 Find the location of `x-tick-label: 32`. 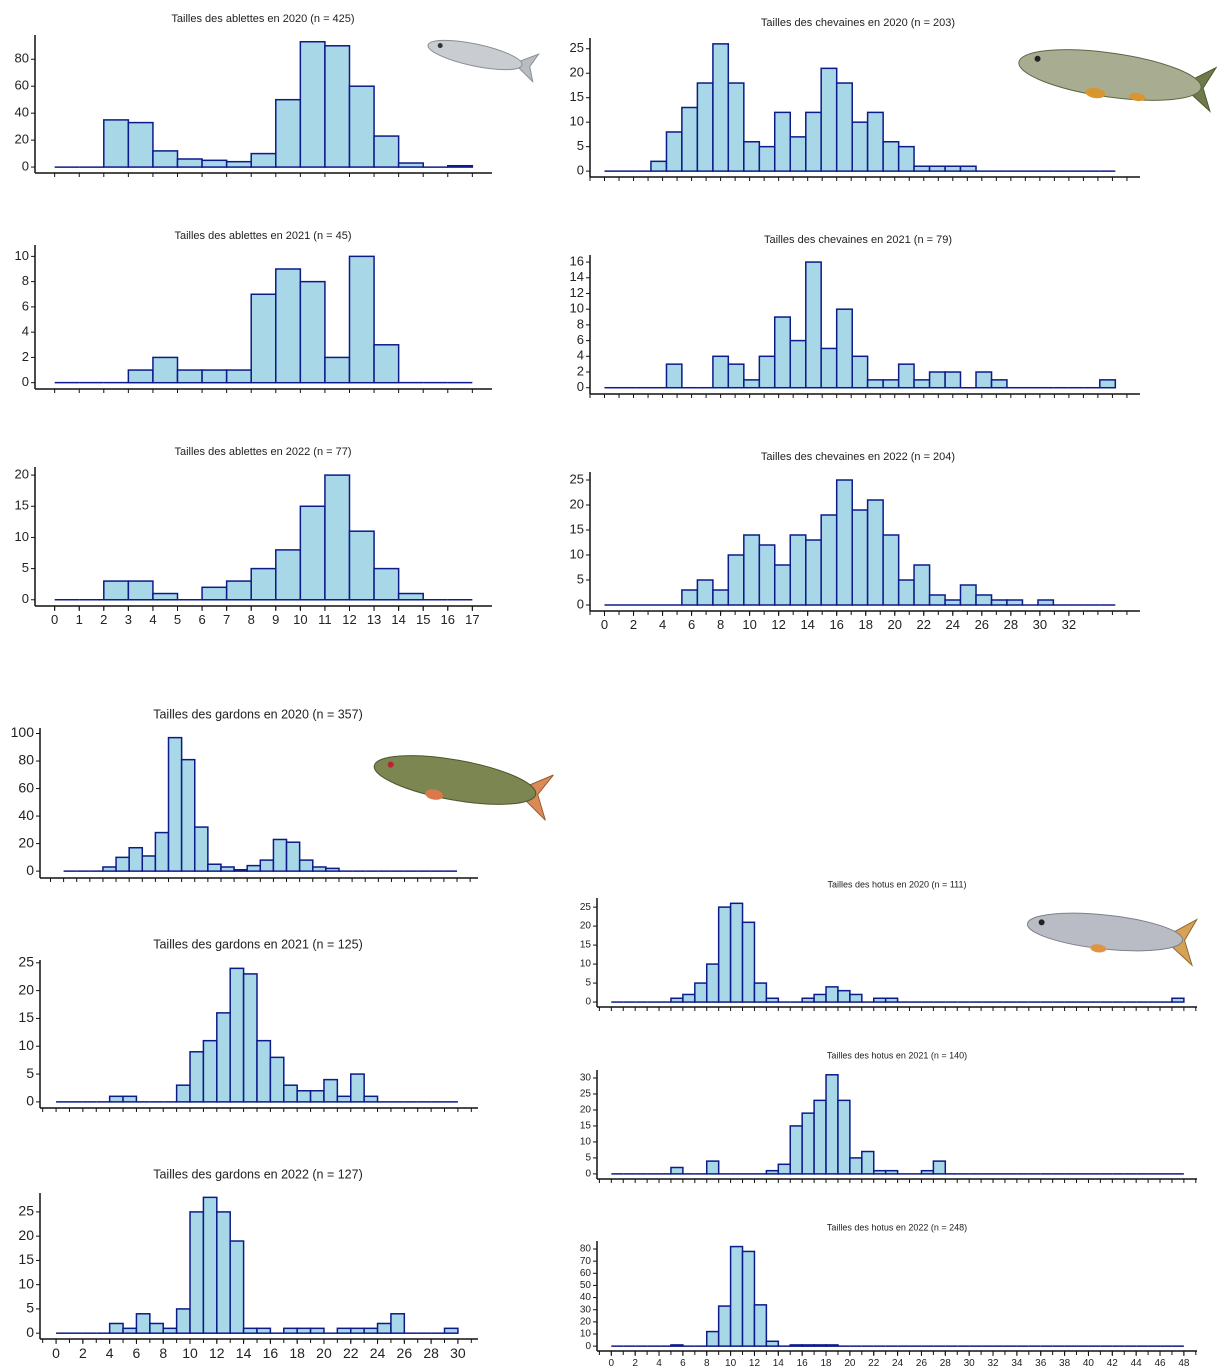

x-tick-label: 32 is located at coordinates (993, 1363).